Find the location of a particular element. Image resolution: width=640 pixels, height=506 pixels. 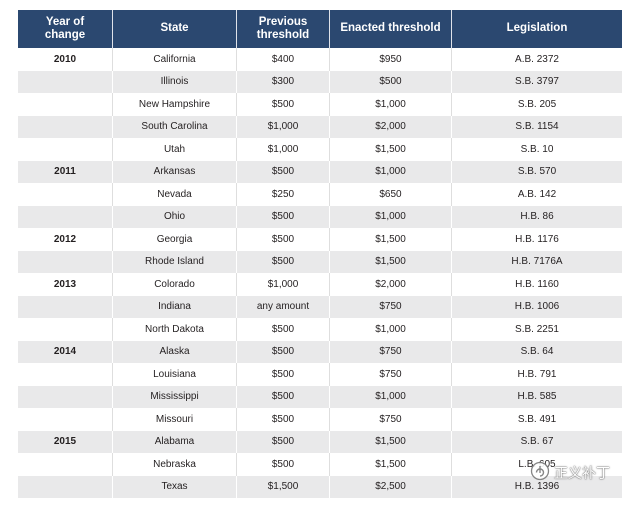

state-cell: Louisiana is located at coordinates (175, 374).